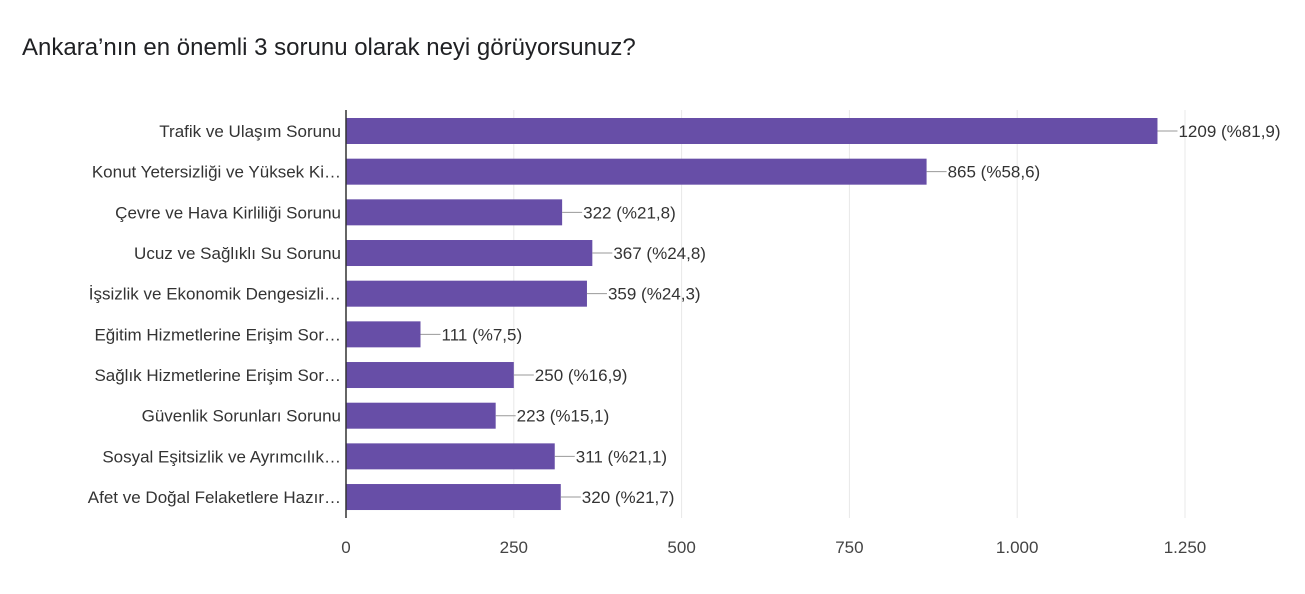 The image size is (1305, 594). What do you see at coordinates (659, 253) in the screenshot?
I see `data-label: 367 (%24,8)` at bounding box center [659, 253].